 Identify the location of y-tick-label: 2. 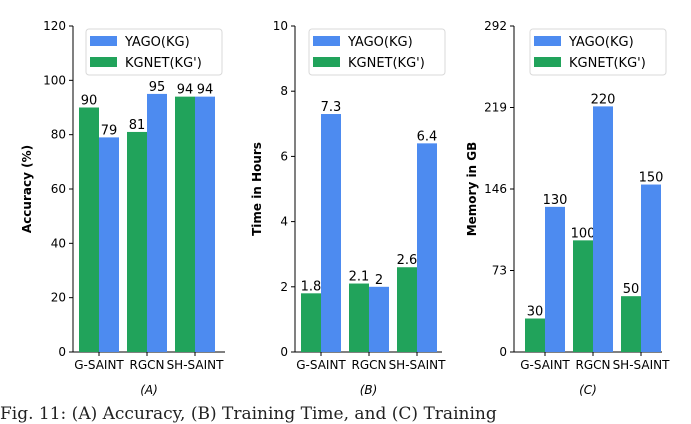
(284, 287).